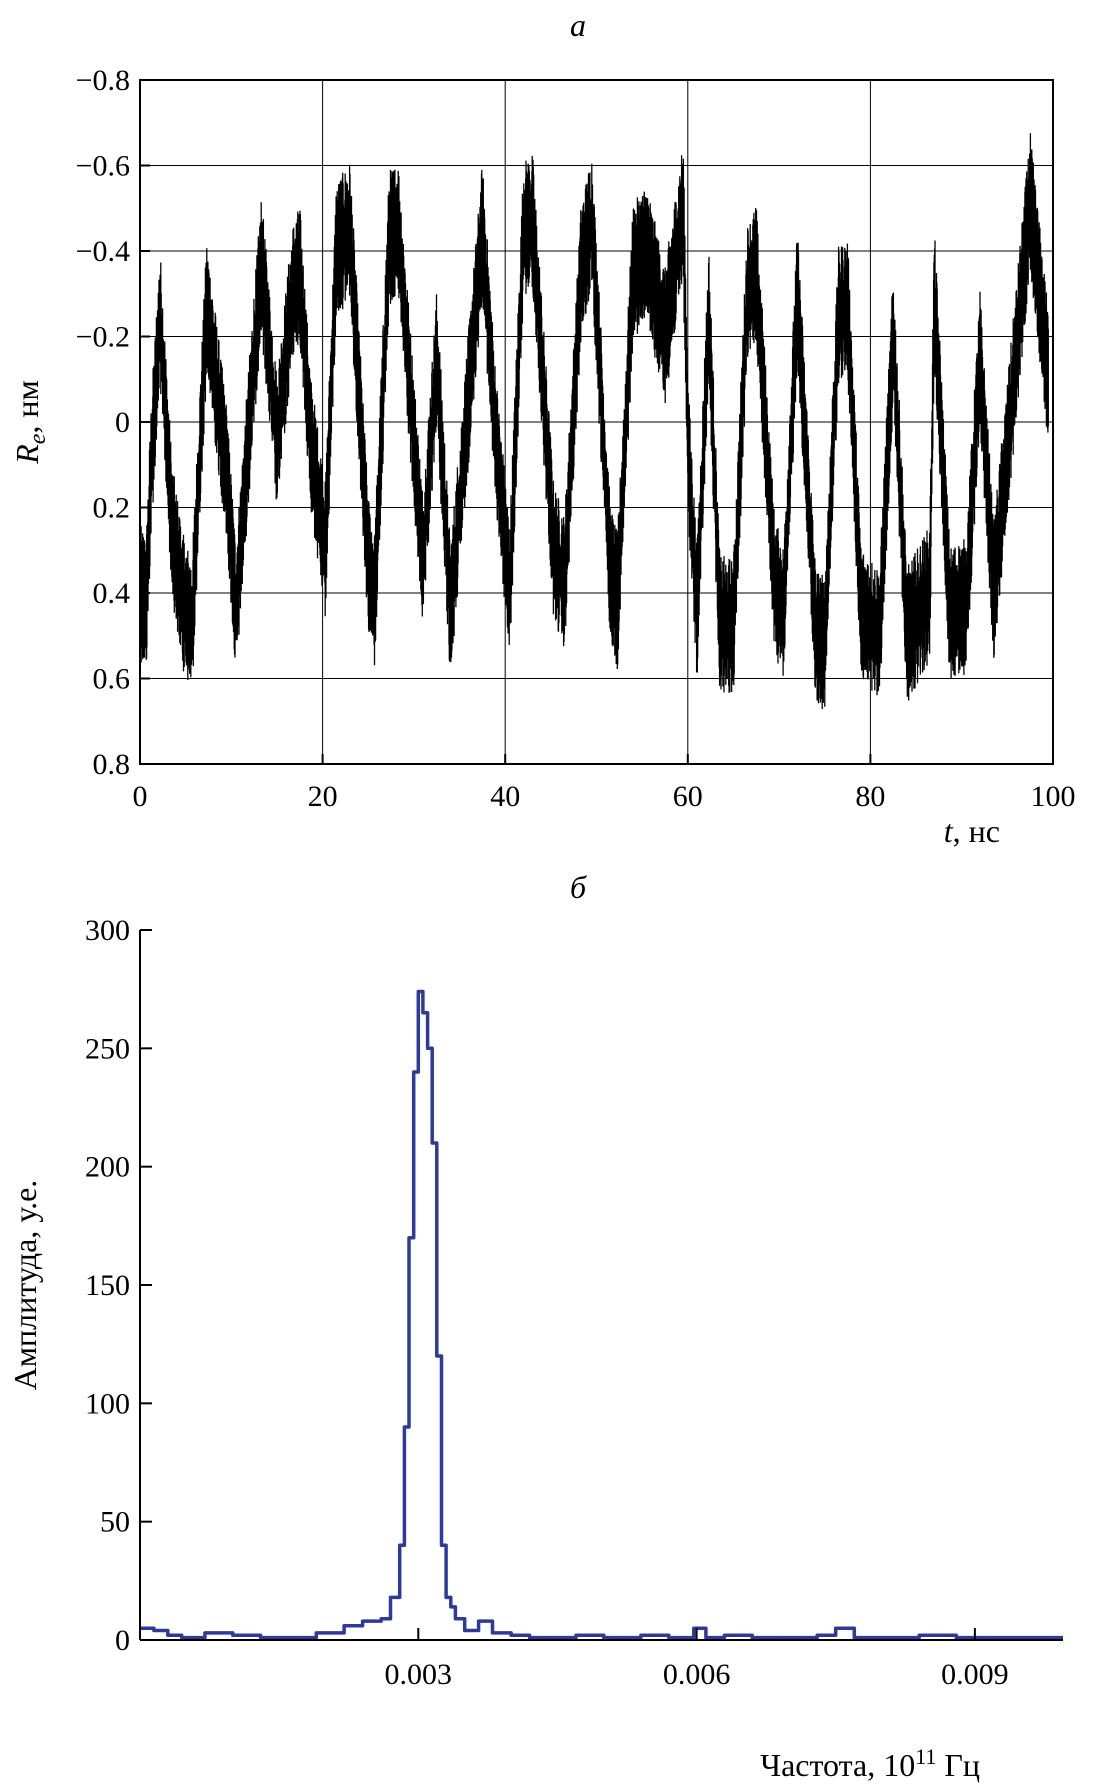 The width and height of the screenshot is (1096, 1791). I want to click on chart-a-xlabel-unit: , нс, so click(976, 831).